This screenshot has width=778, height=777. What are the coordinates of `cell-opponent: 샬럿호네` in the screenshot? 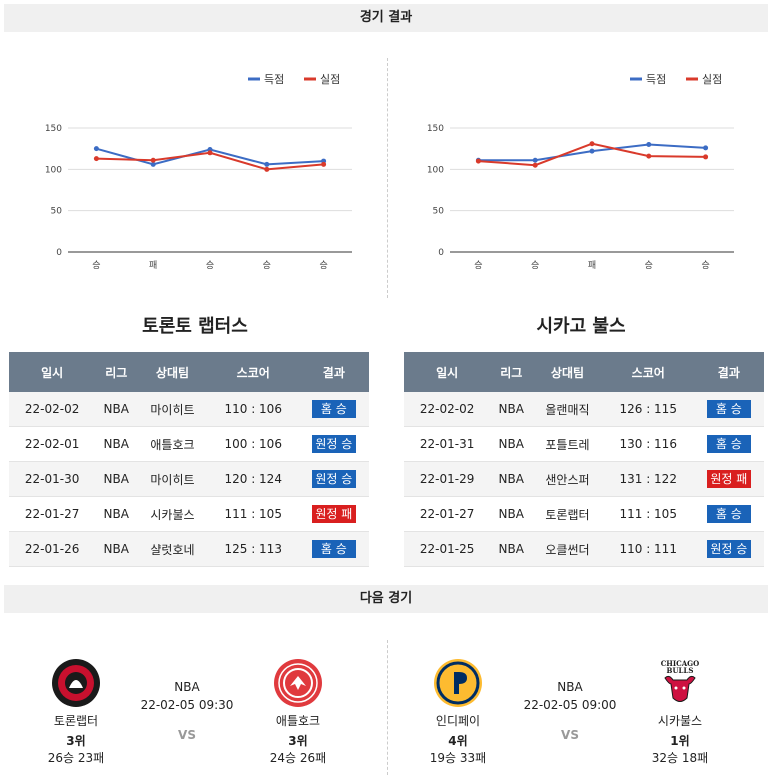 It's located at (172, 549).